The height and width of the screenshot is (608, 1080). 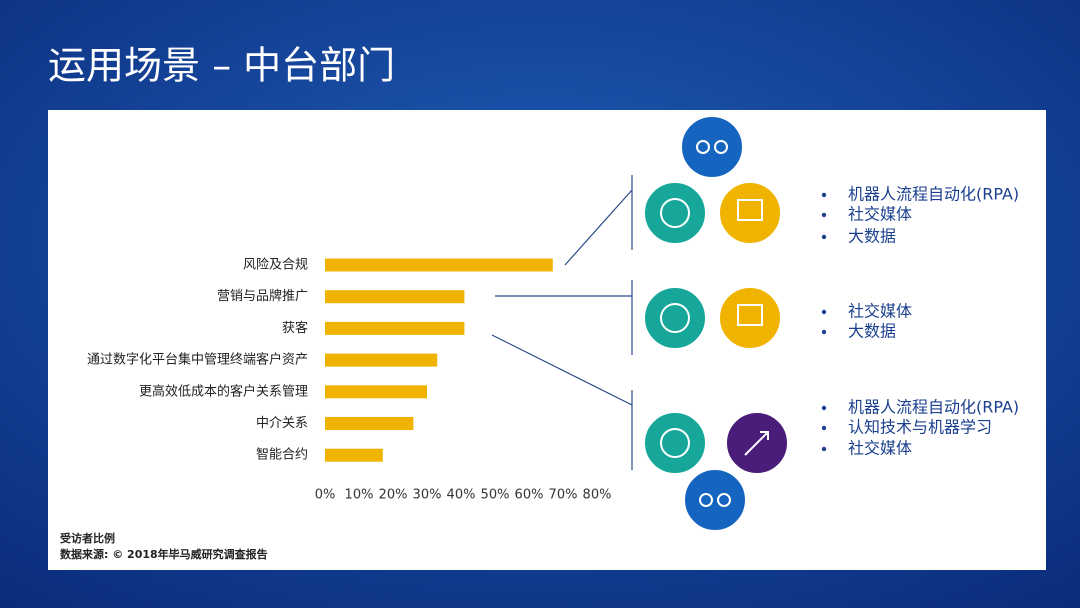 What do you see at coordinates (563, 495) in the screenshot?
I see `x-tick-label: 70%` at bounding box center [563, 495].